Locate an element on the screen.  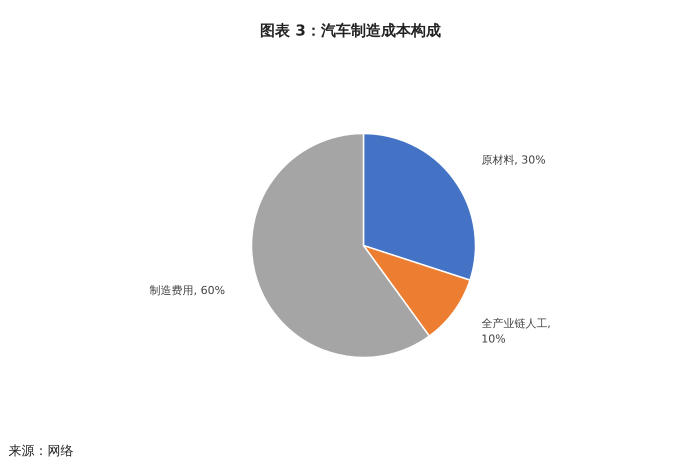
slice-label: 原材料, 30% is located at coordinates (513, 159).